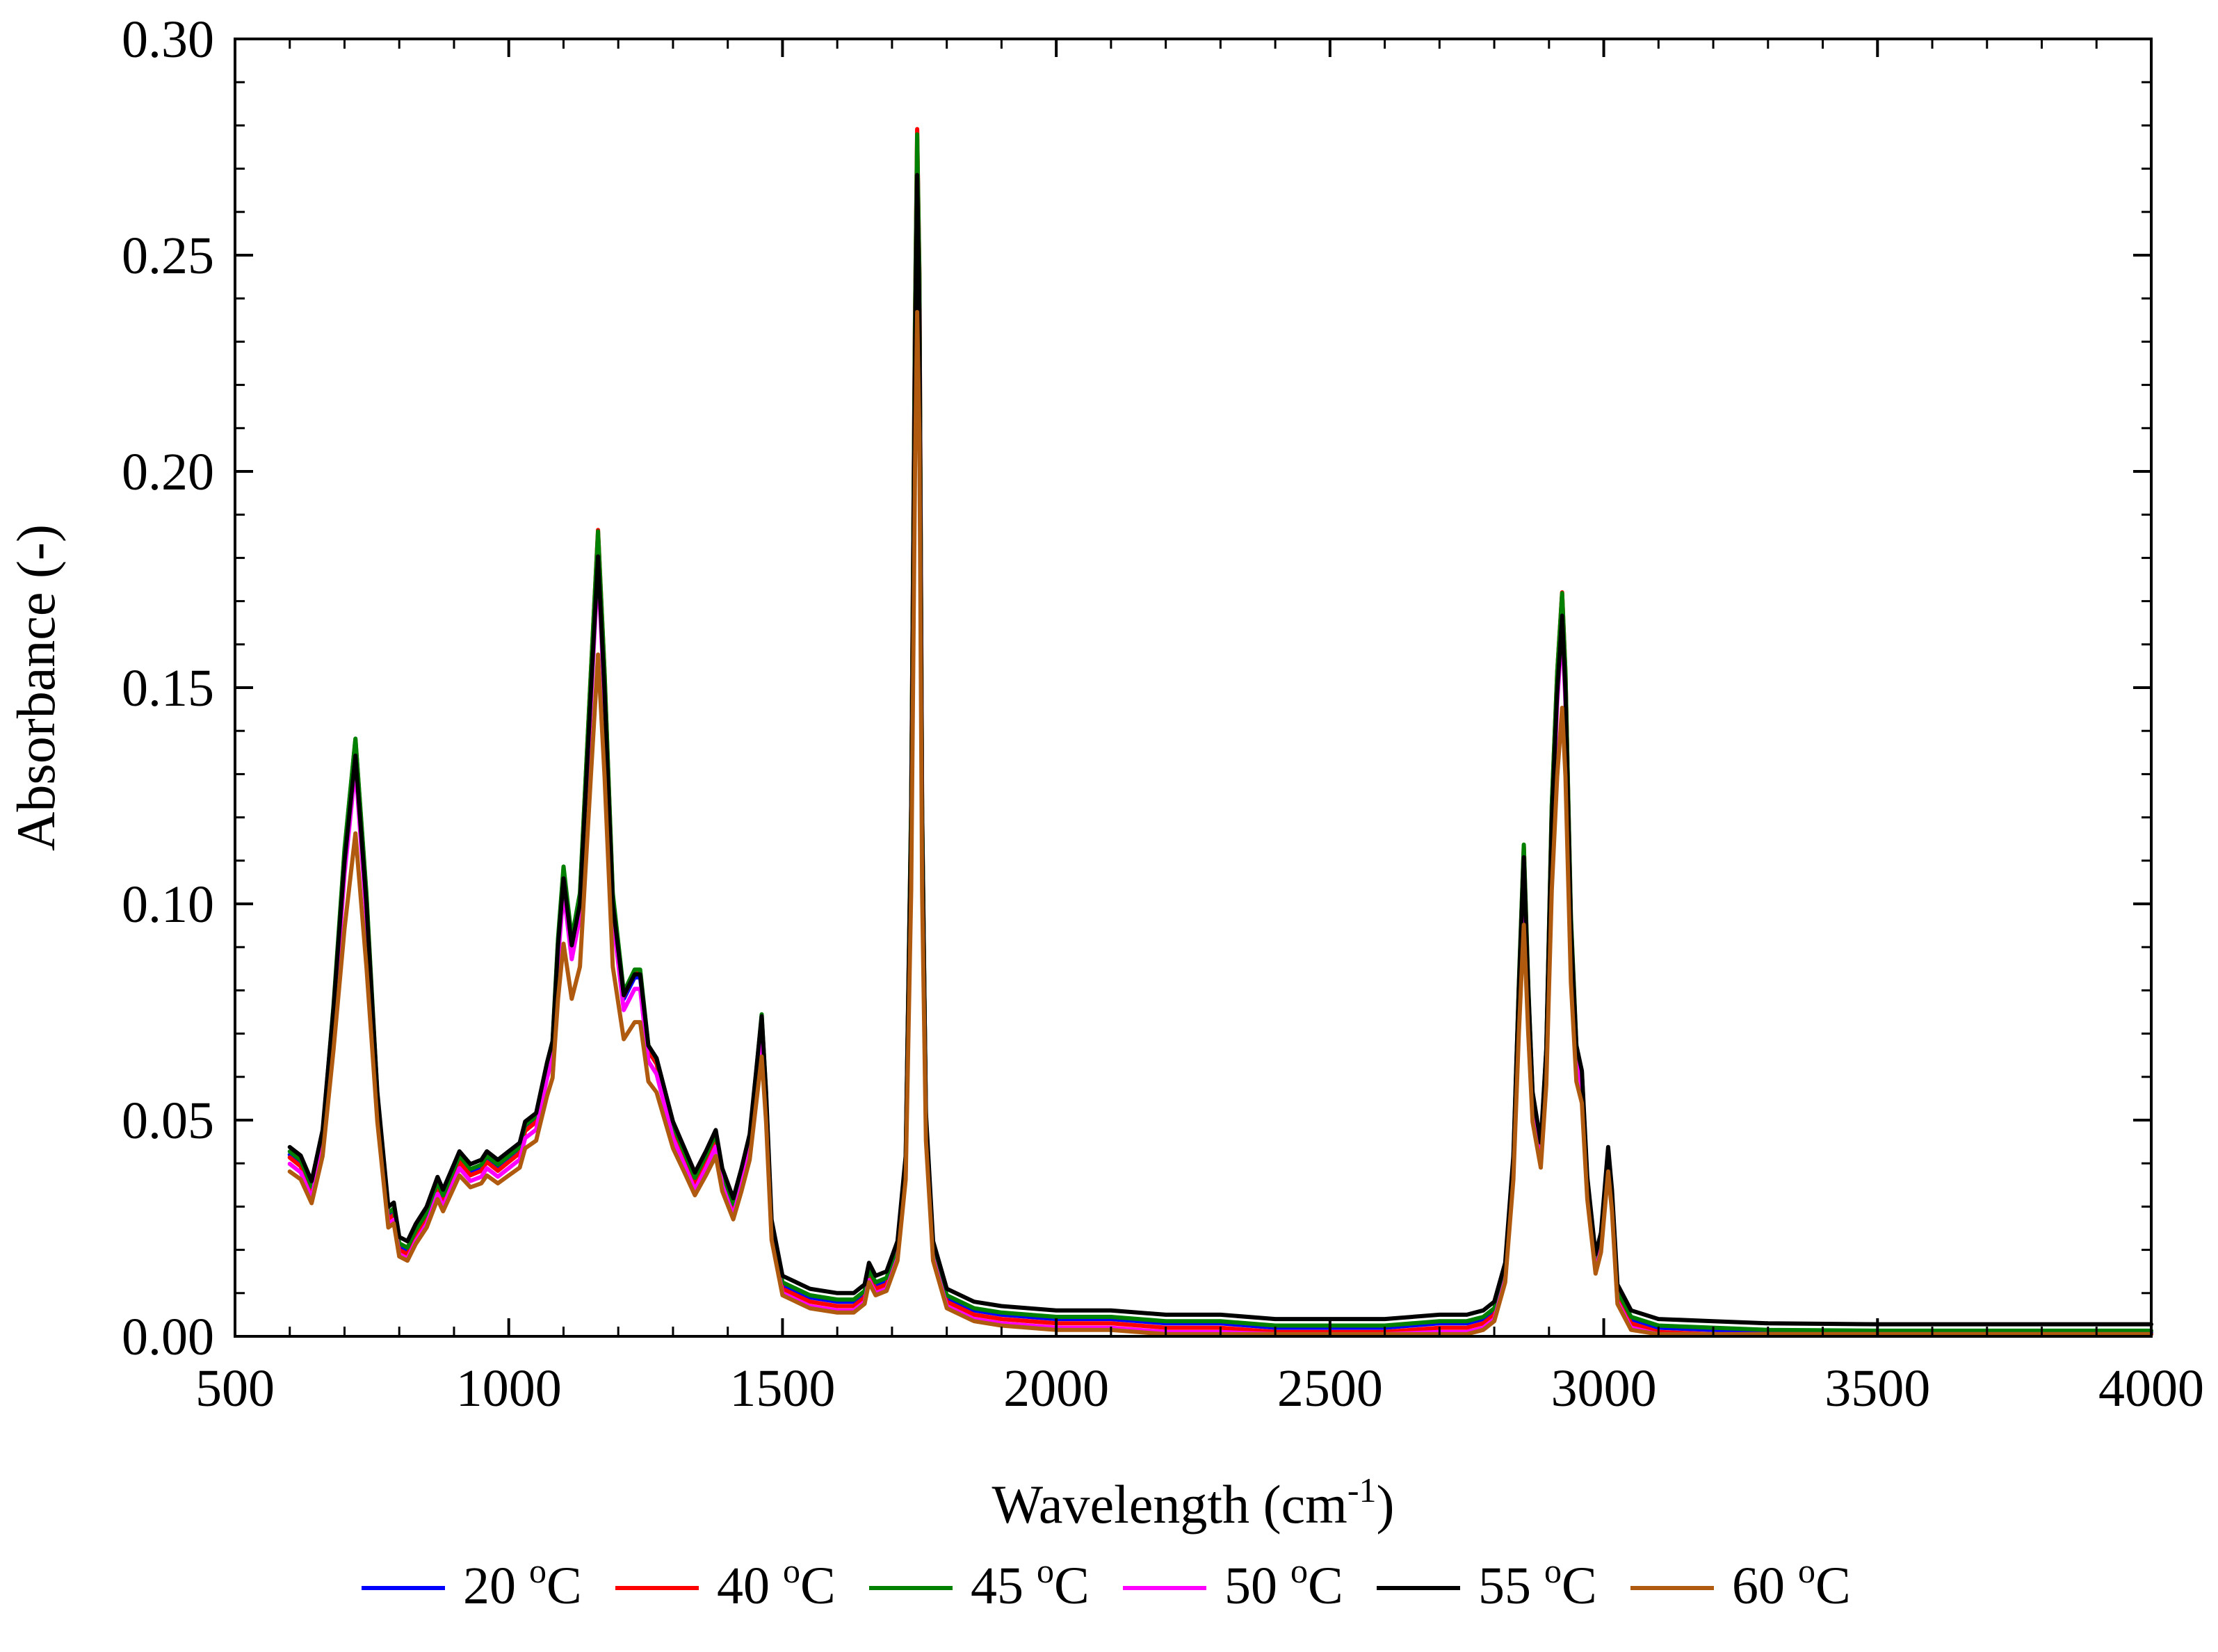  What do you see at coordinates (235, 1388) in the screenshot?
I see `x-tick-label: 500` at bounding box center [235, 1388].